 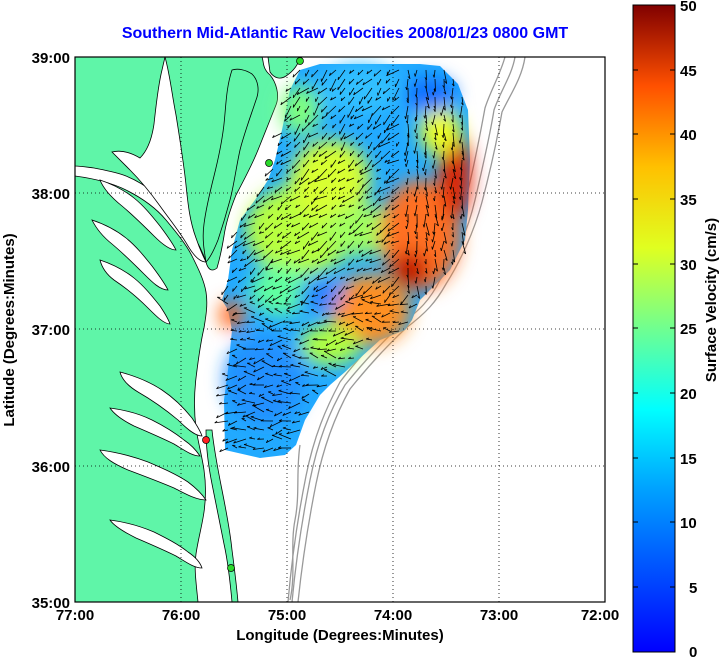 I want to click on station-marker-south-red, so click(x=206, y=440).